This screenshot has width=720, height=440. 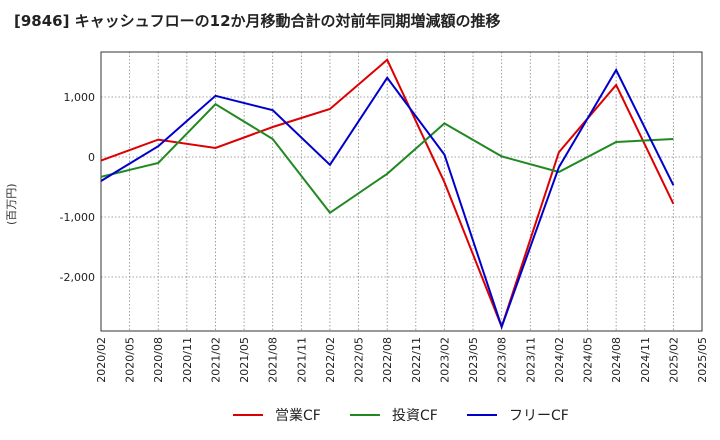 I want to click on x-tick-label: 2023/05, so click(x=473, y=360).